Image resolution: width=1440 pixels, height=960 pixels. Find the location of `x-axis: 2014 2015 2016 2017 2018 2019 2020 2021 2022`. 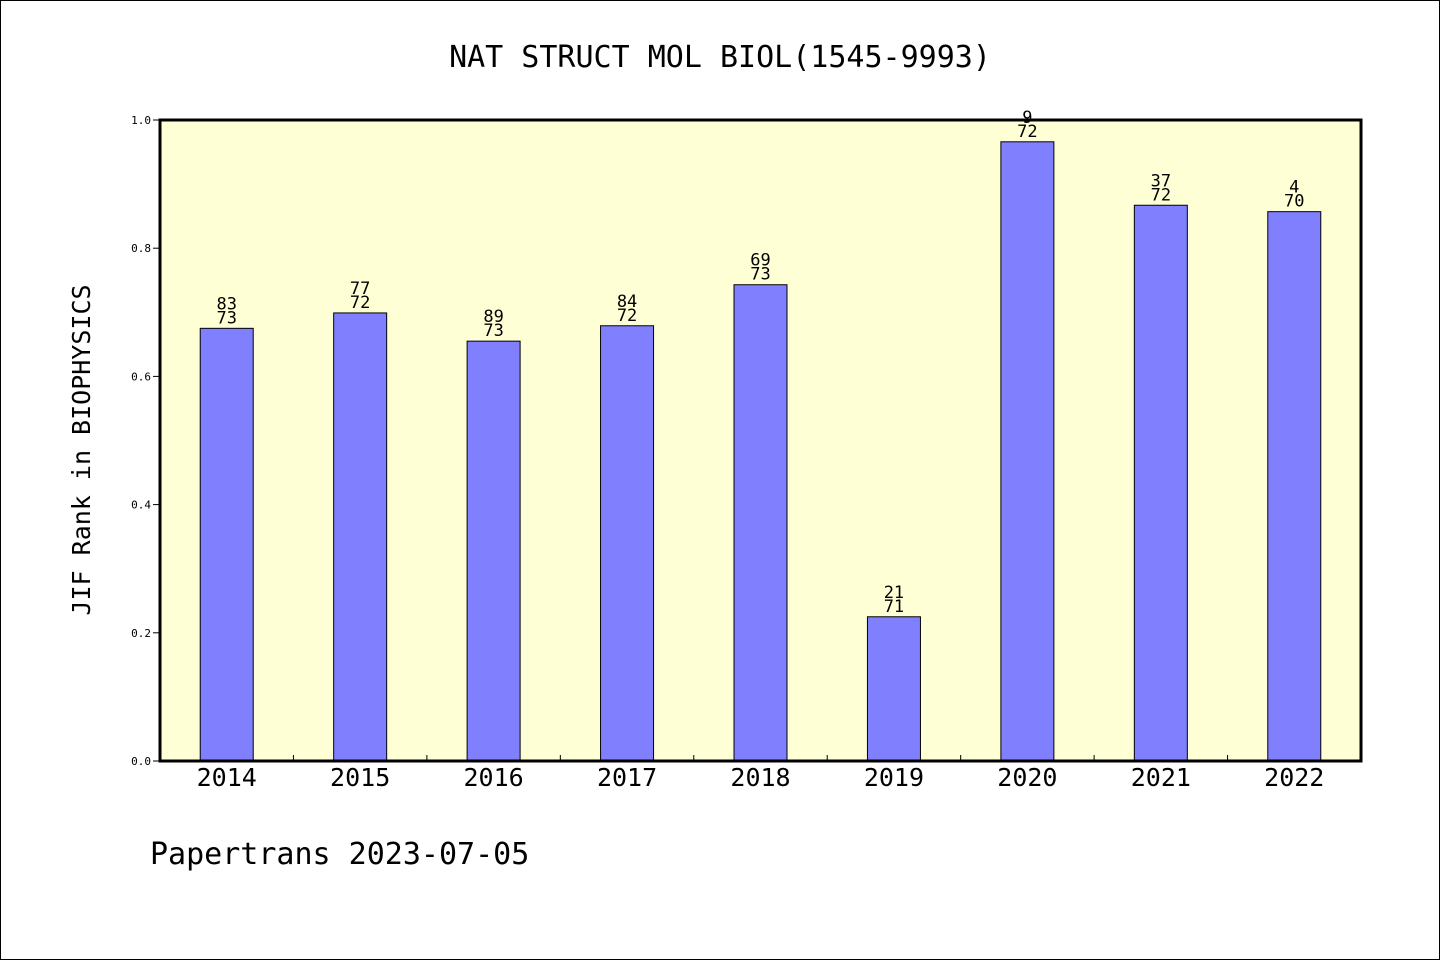

x-axis: 2014 2015 2016 2017 2018 2019 2020 2021 2022 is located at coordinates (760, 773).